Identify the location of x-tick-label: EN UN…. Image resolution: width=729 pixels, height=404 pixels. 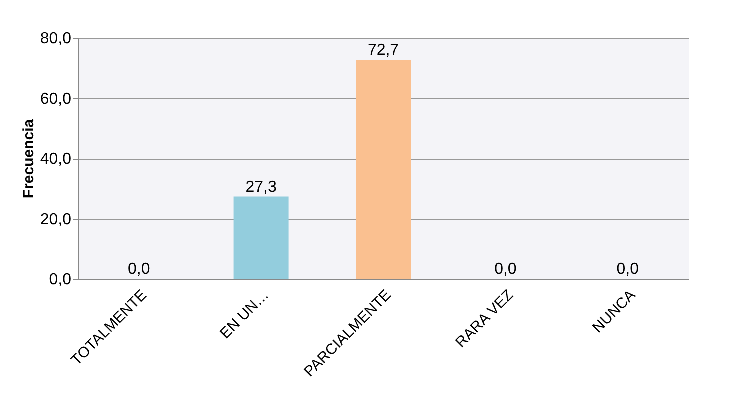
(244, 314).